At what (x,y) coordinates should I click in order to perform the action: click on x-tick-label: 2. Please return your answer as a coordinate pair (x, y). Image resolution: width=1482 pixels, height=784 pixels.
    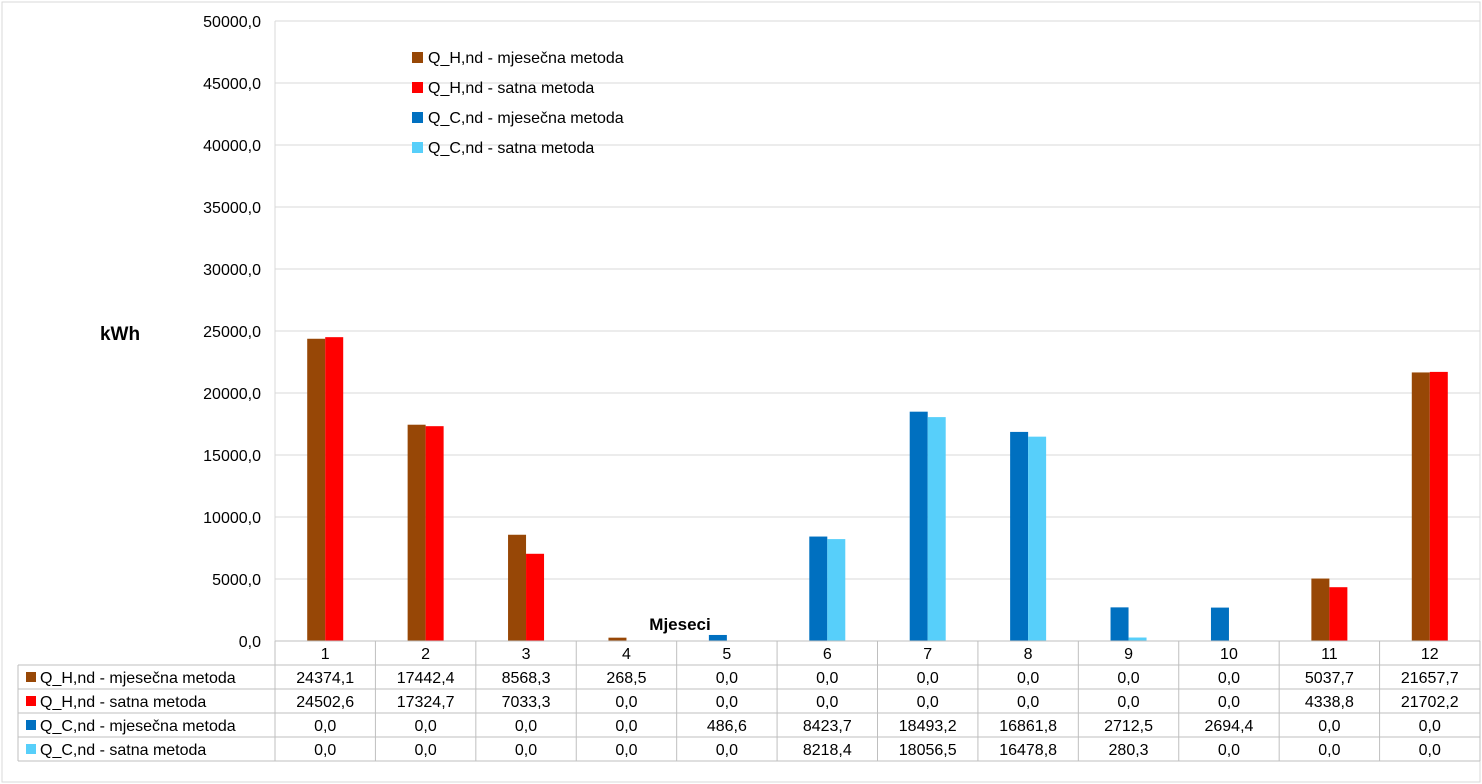
    Looking at the image, I should click on (425, 654).